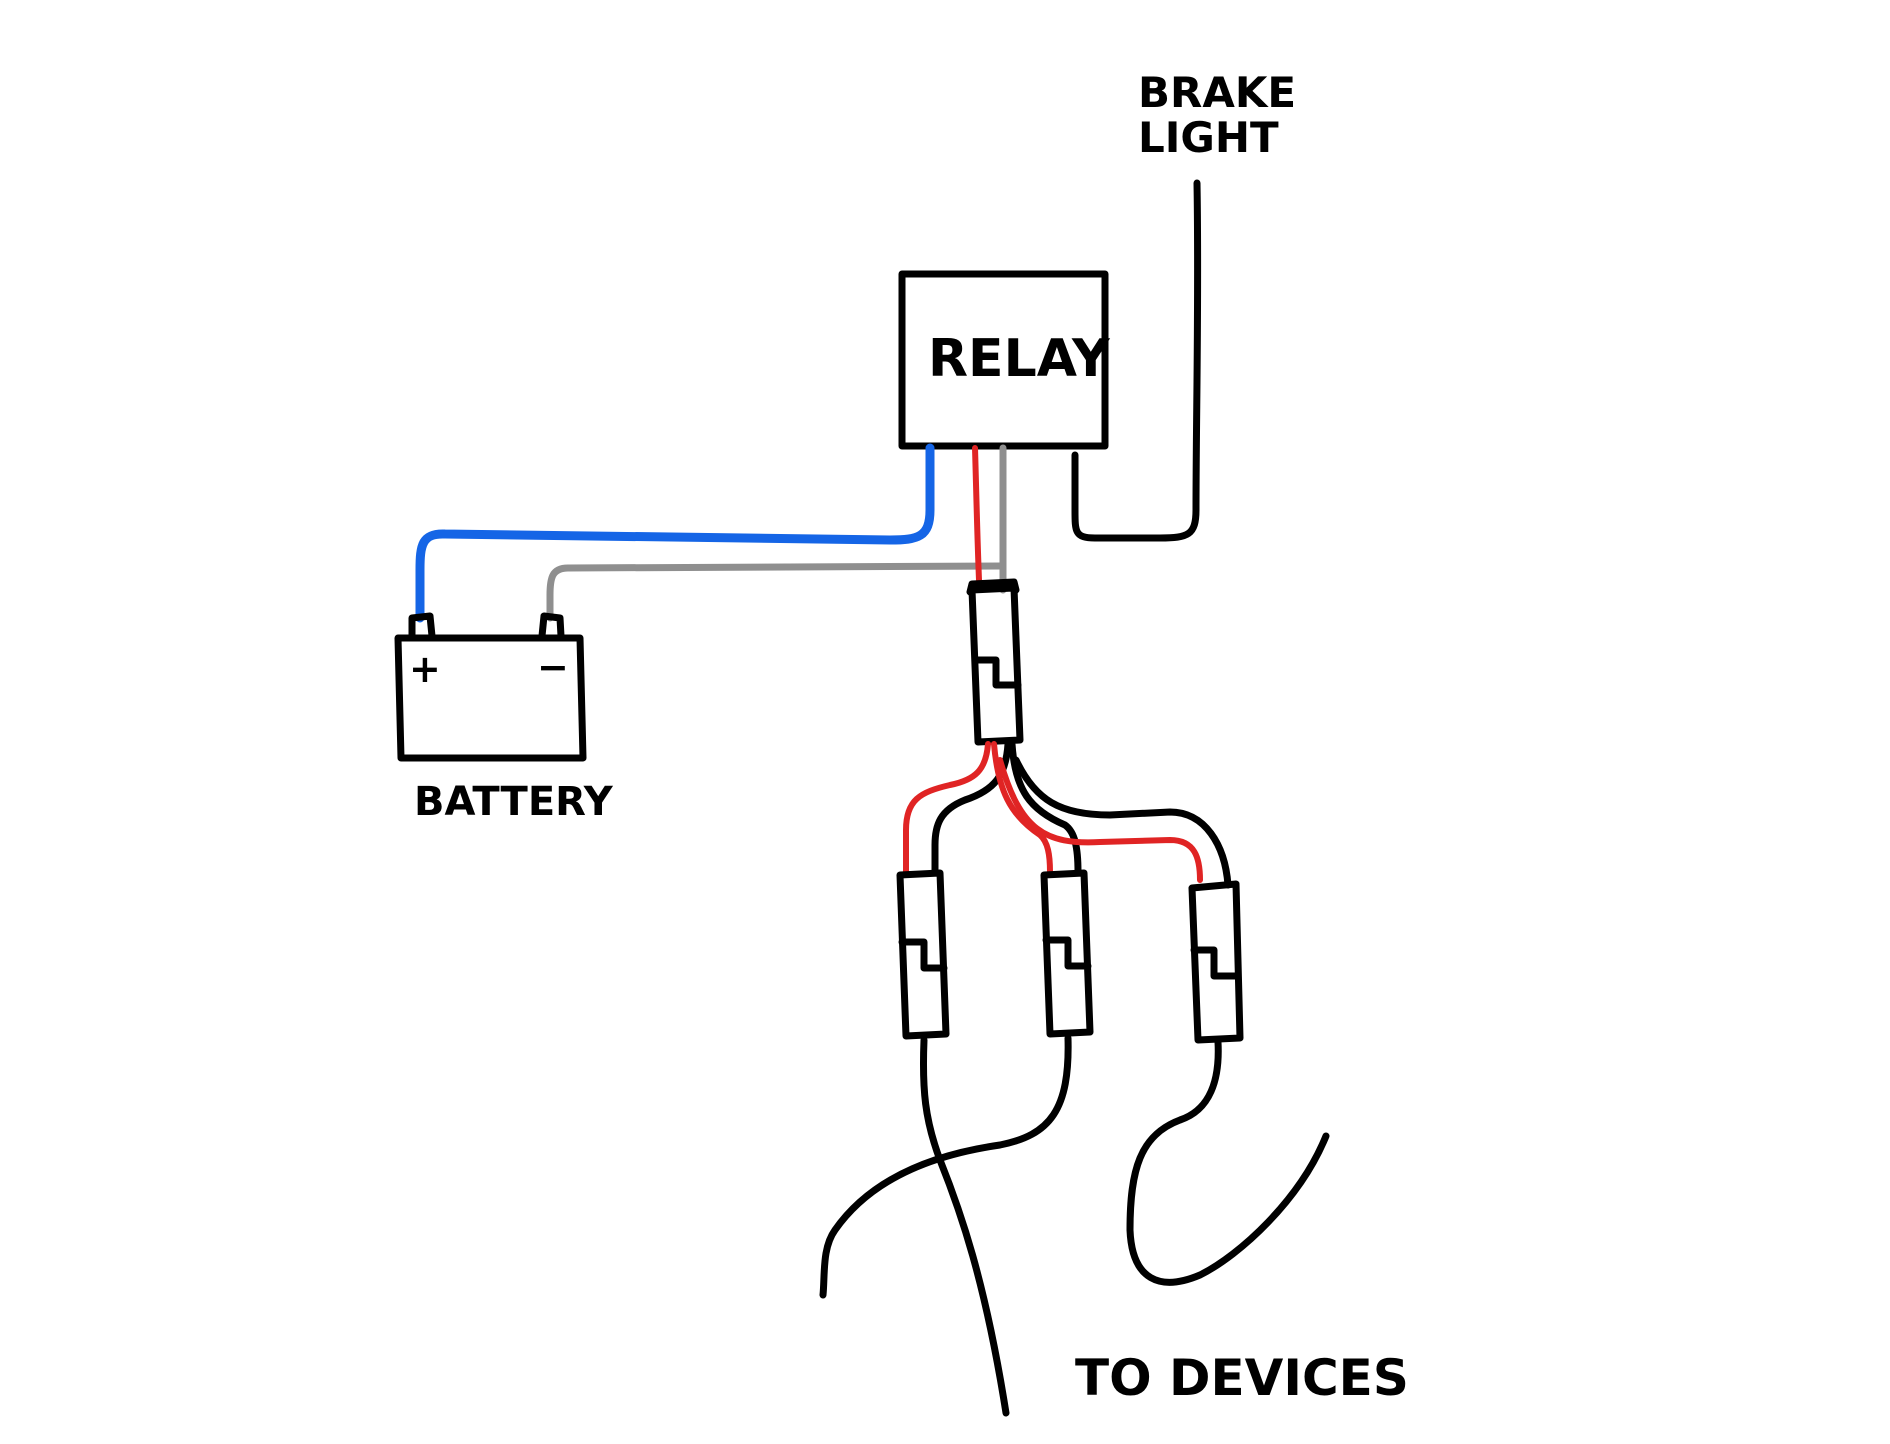  I want to click on brake-light-wire, so click(1136, 360).